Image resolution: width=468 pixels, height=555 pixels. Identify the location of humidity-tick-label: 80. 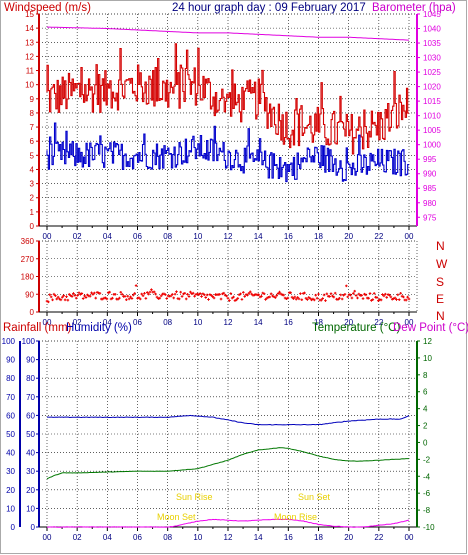
(30, 378).